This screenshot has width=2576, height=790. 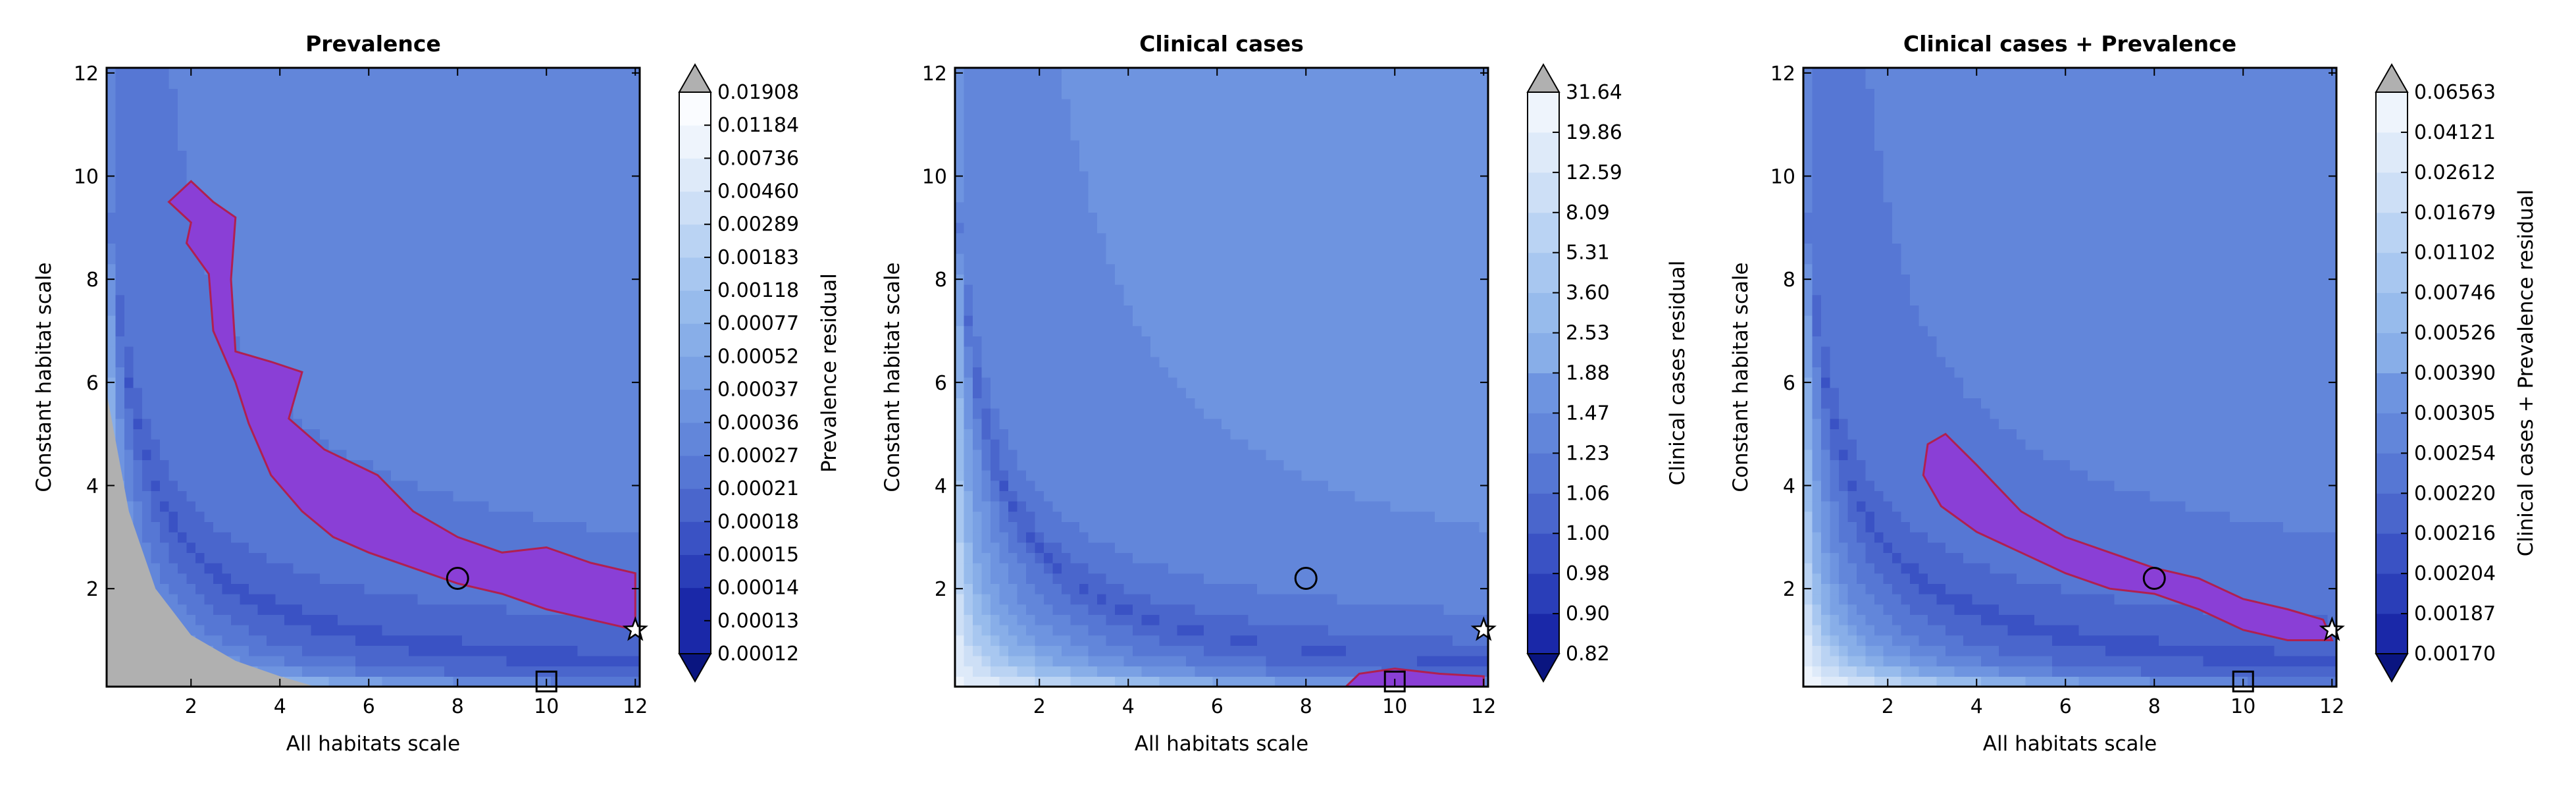 I want to click on colorbar-tick-label: 0.00052, so click(x=758, y=357).